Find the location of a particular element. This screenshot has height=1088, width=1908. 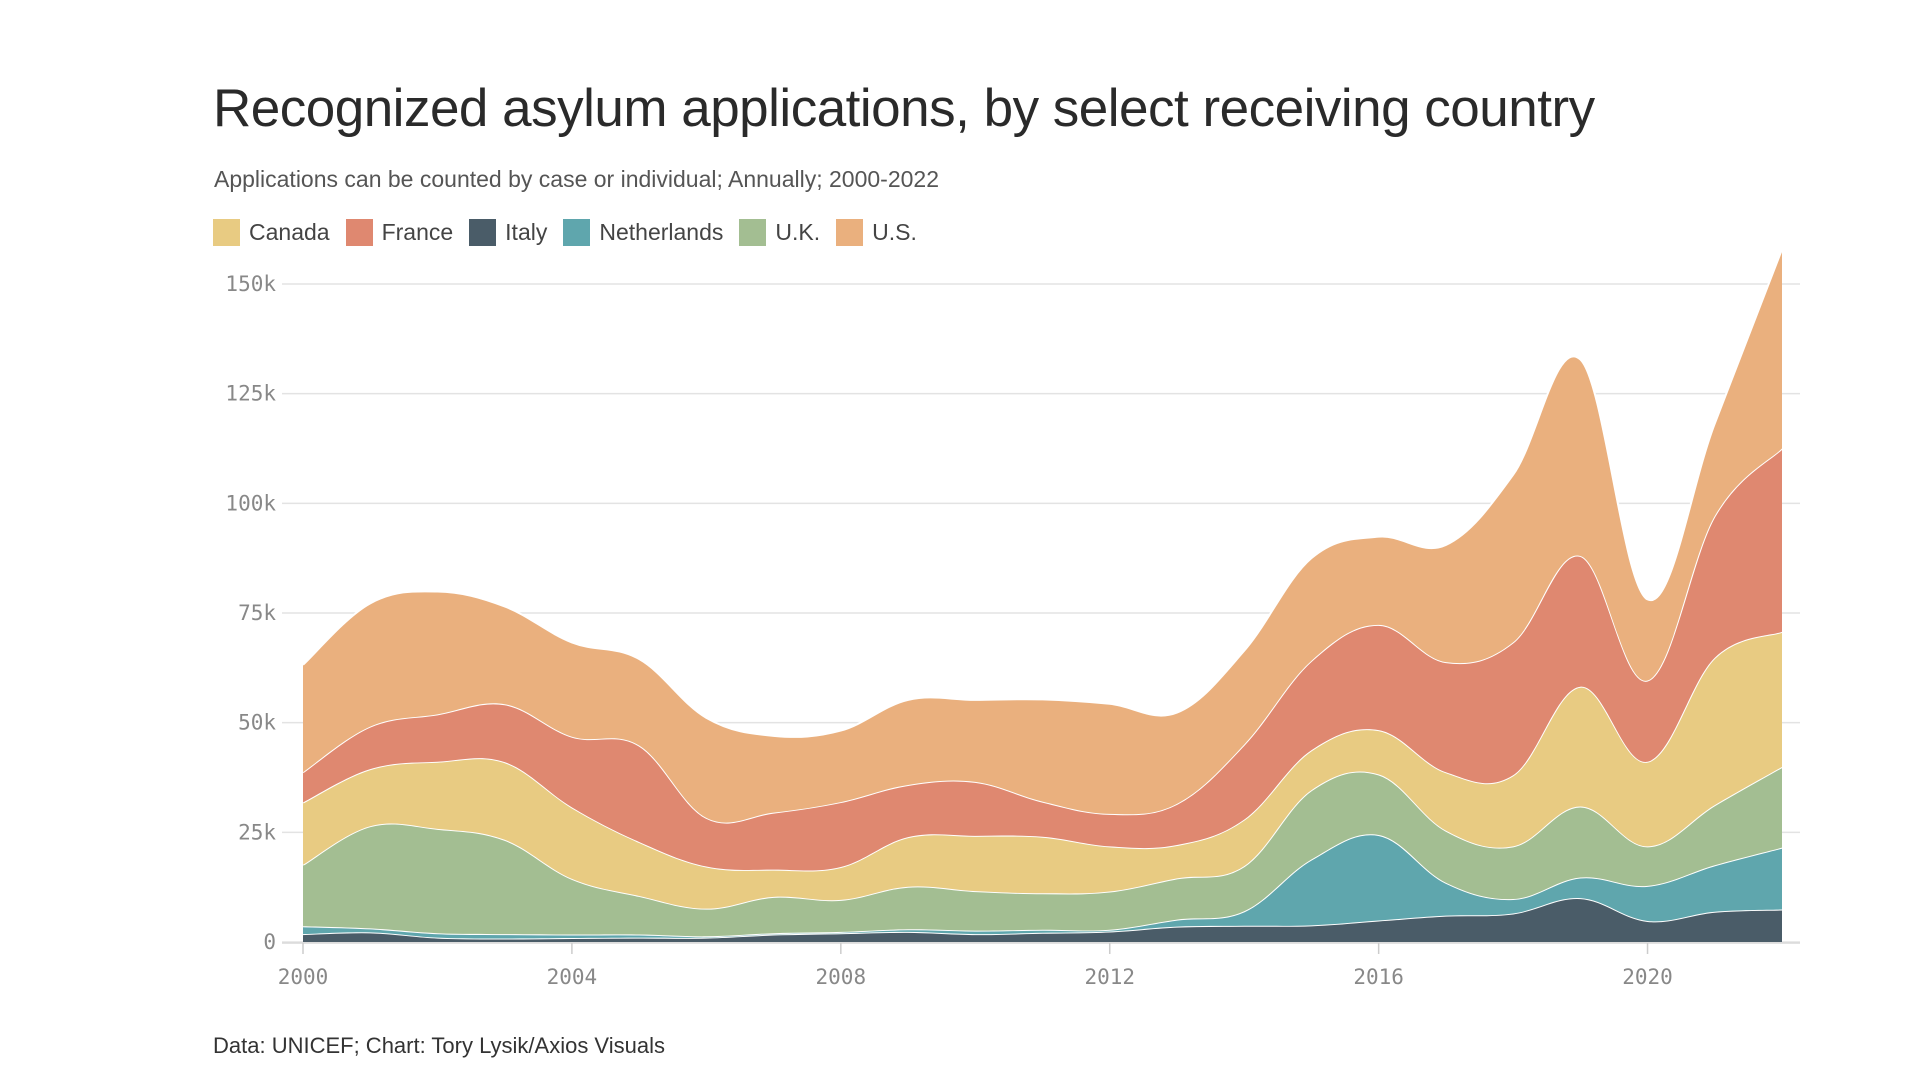

x-tick-label: 2016 is located at coordinates (1378, 977).